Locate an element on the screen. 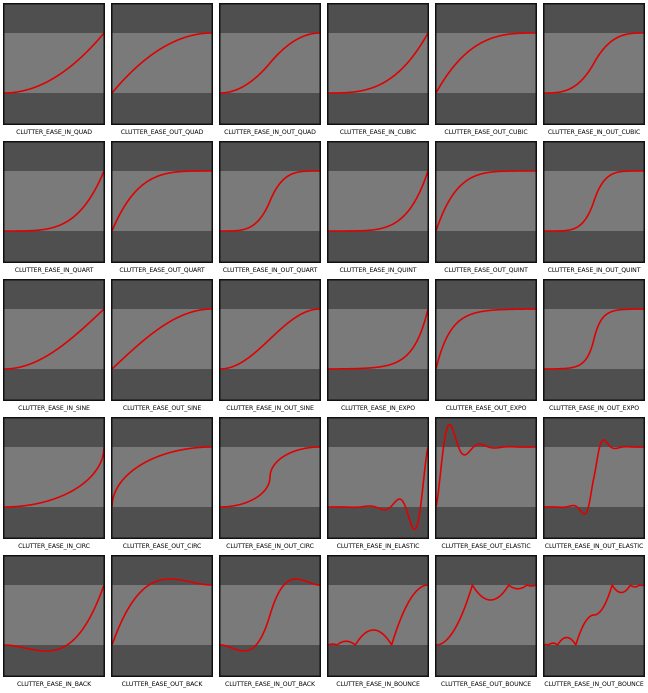  easing-label: CLUTTER_EASE_IN_OUT_BOUNCE is located at coordinates (594, 684).